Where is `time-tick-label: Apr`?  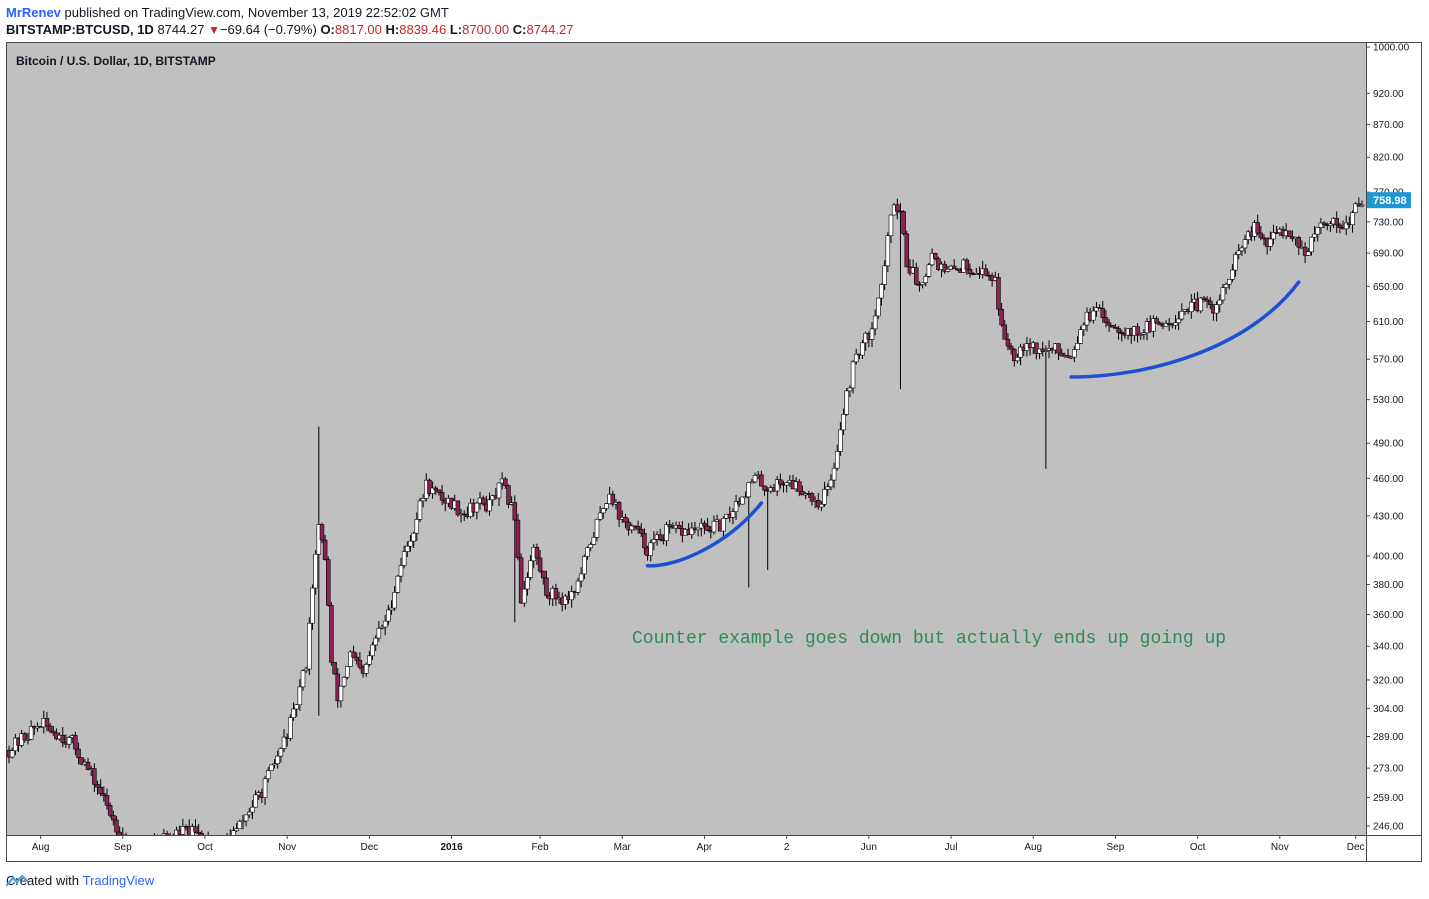
time-tick-label: Apr is located at coordinates (705, 847).